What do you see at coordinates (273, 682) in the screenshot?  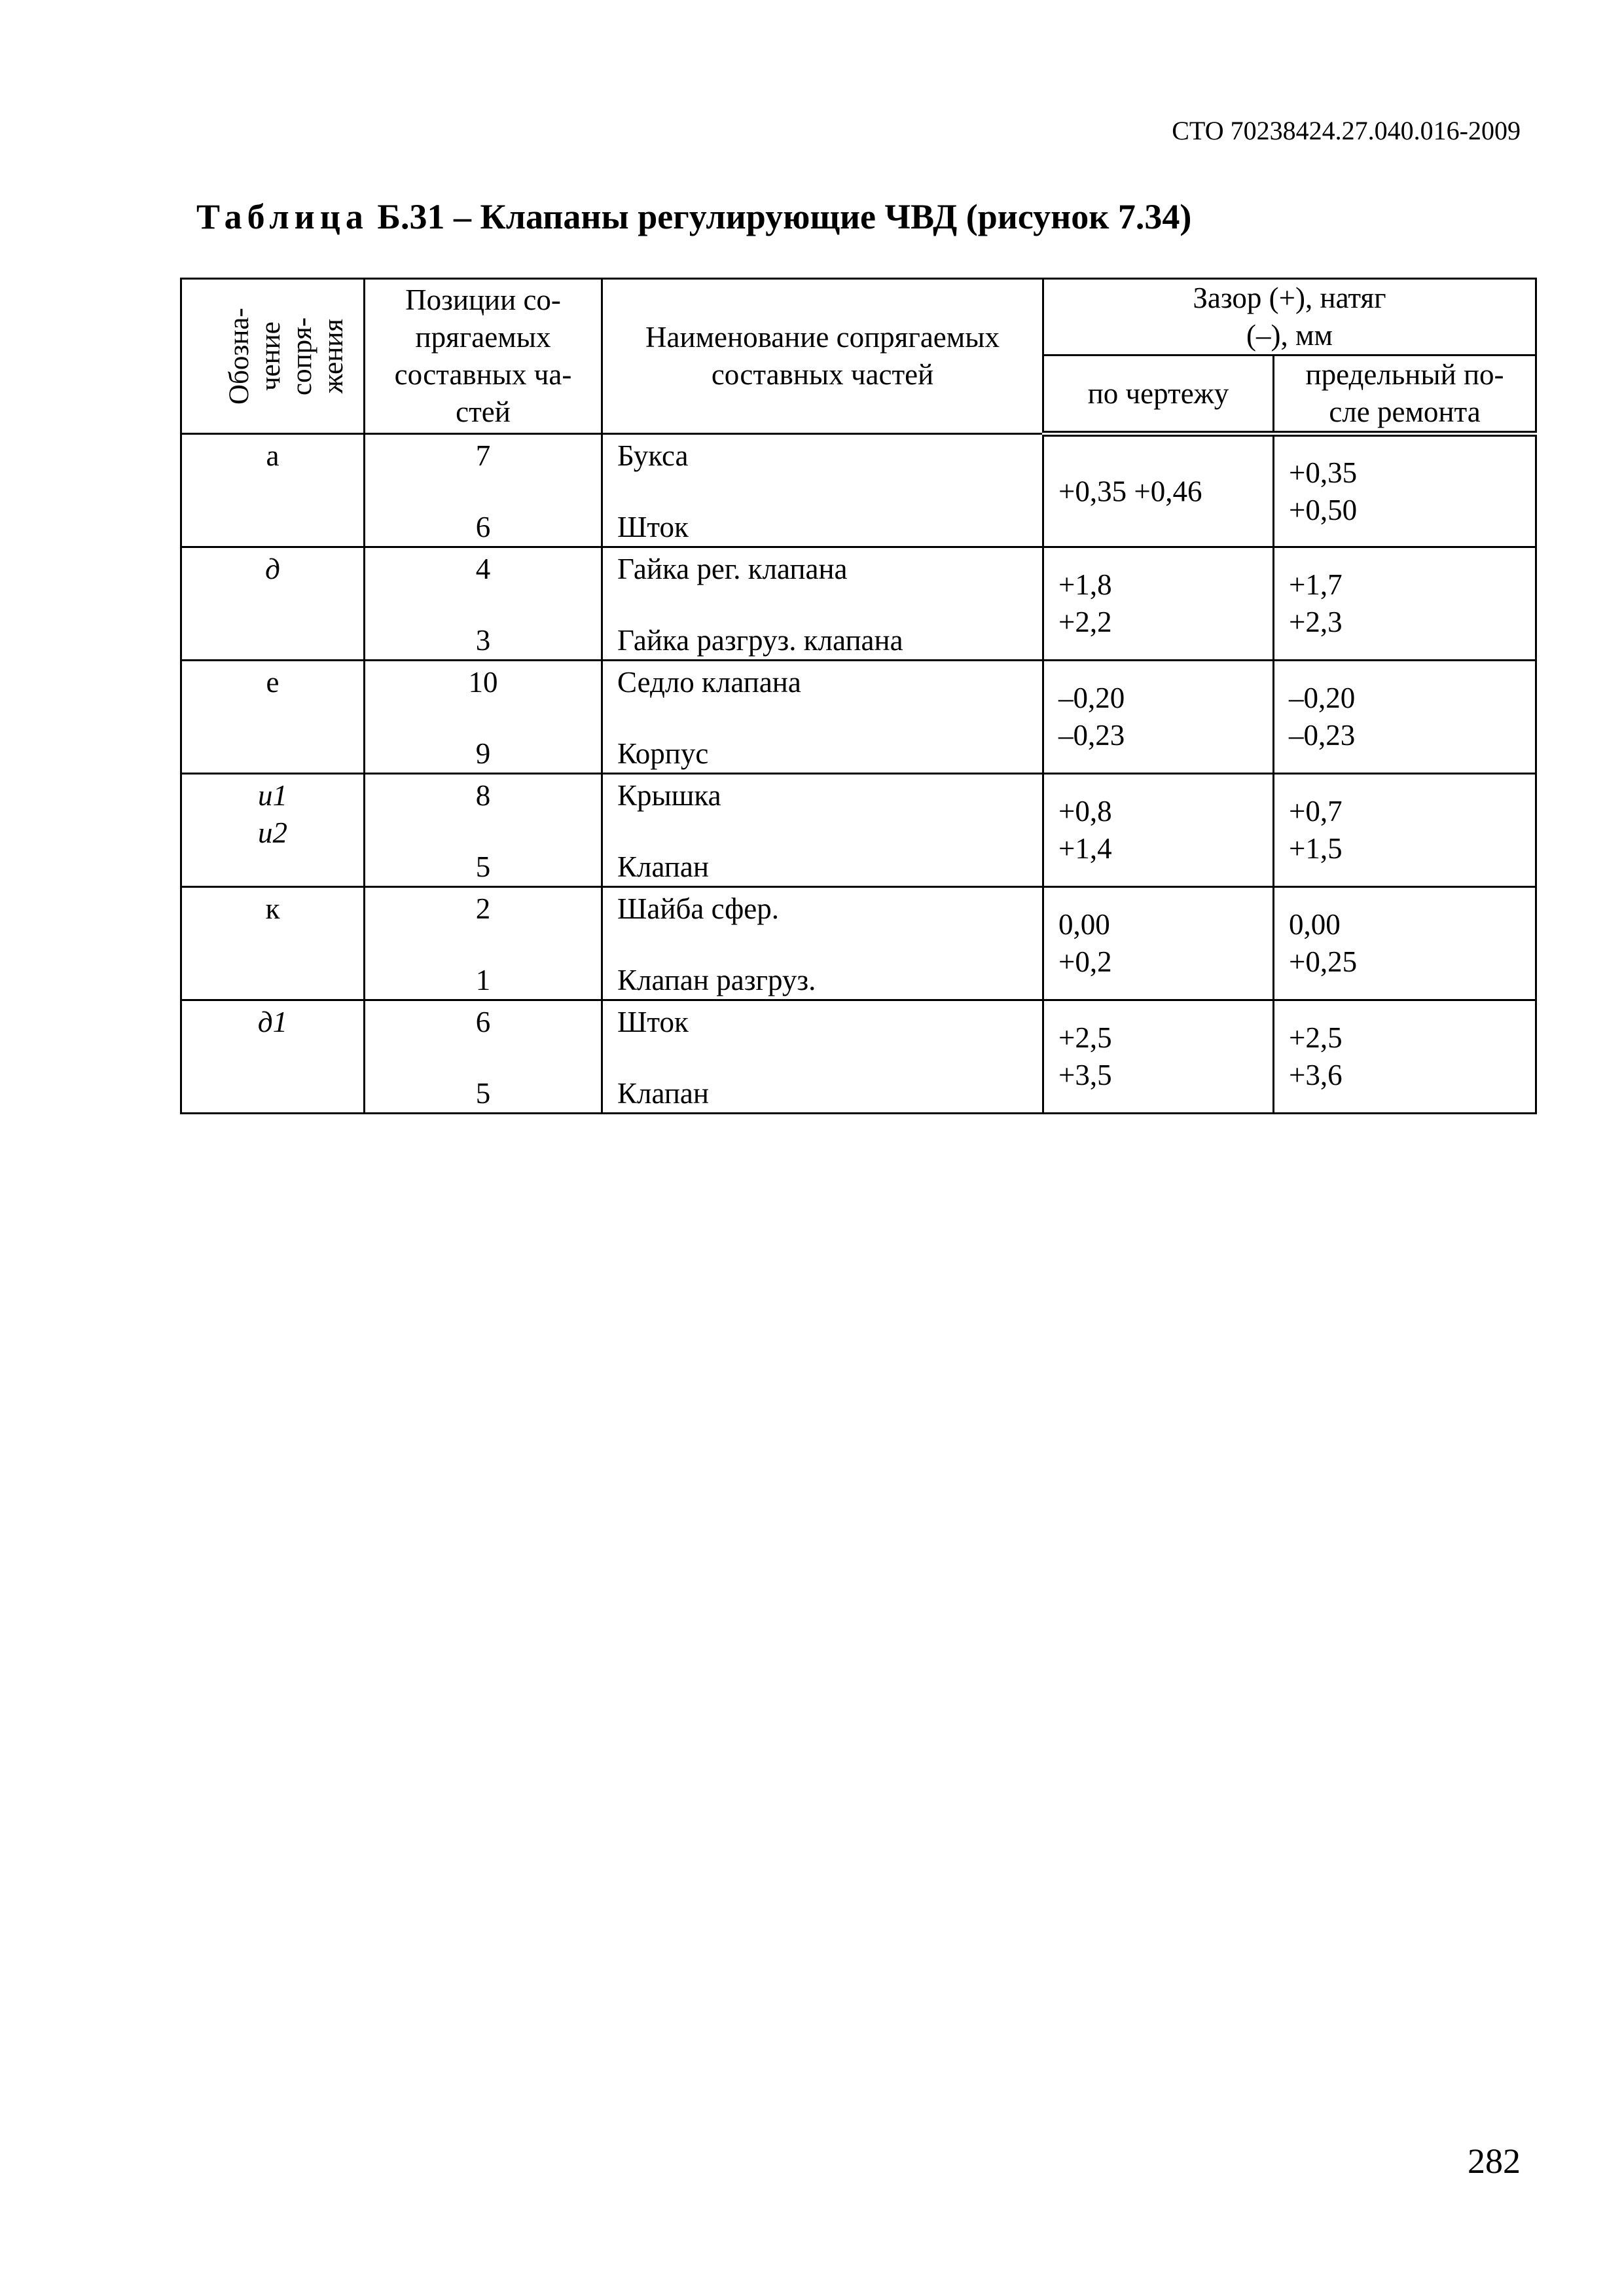 I see `designation: е` at bounding box center [273, 682].